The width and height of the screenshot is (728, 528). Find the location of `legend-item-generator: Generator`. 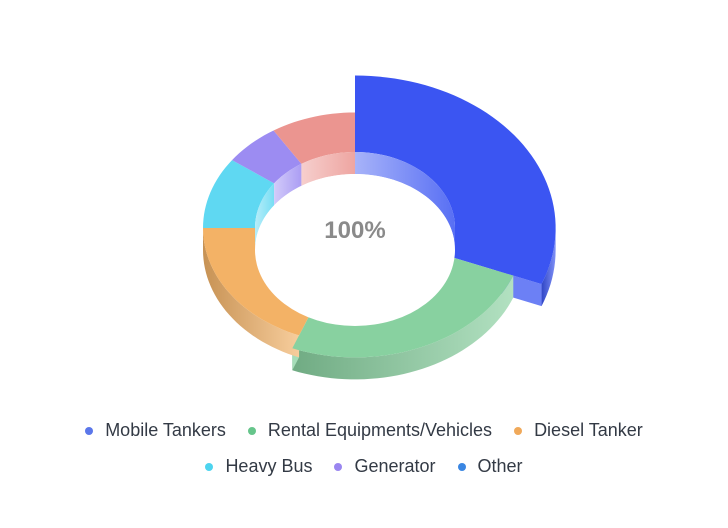

legend-item-generator: Generator is located at coordinates (385, 466).